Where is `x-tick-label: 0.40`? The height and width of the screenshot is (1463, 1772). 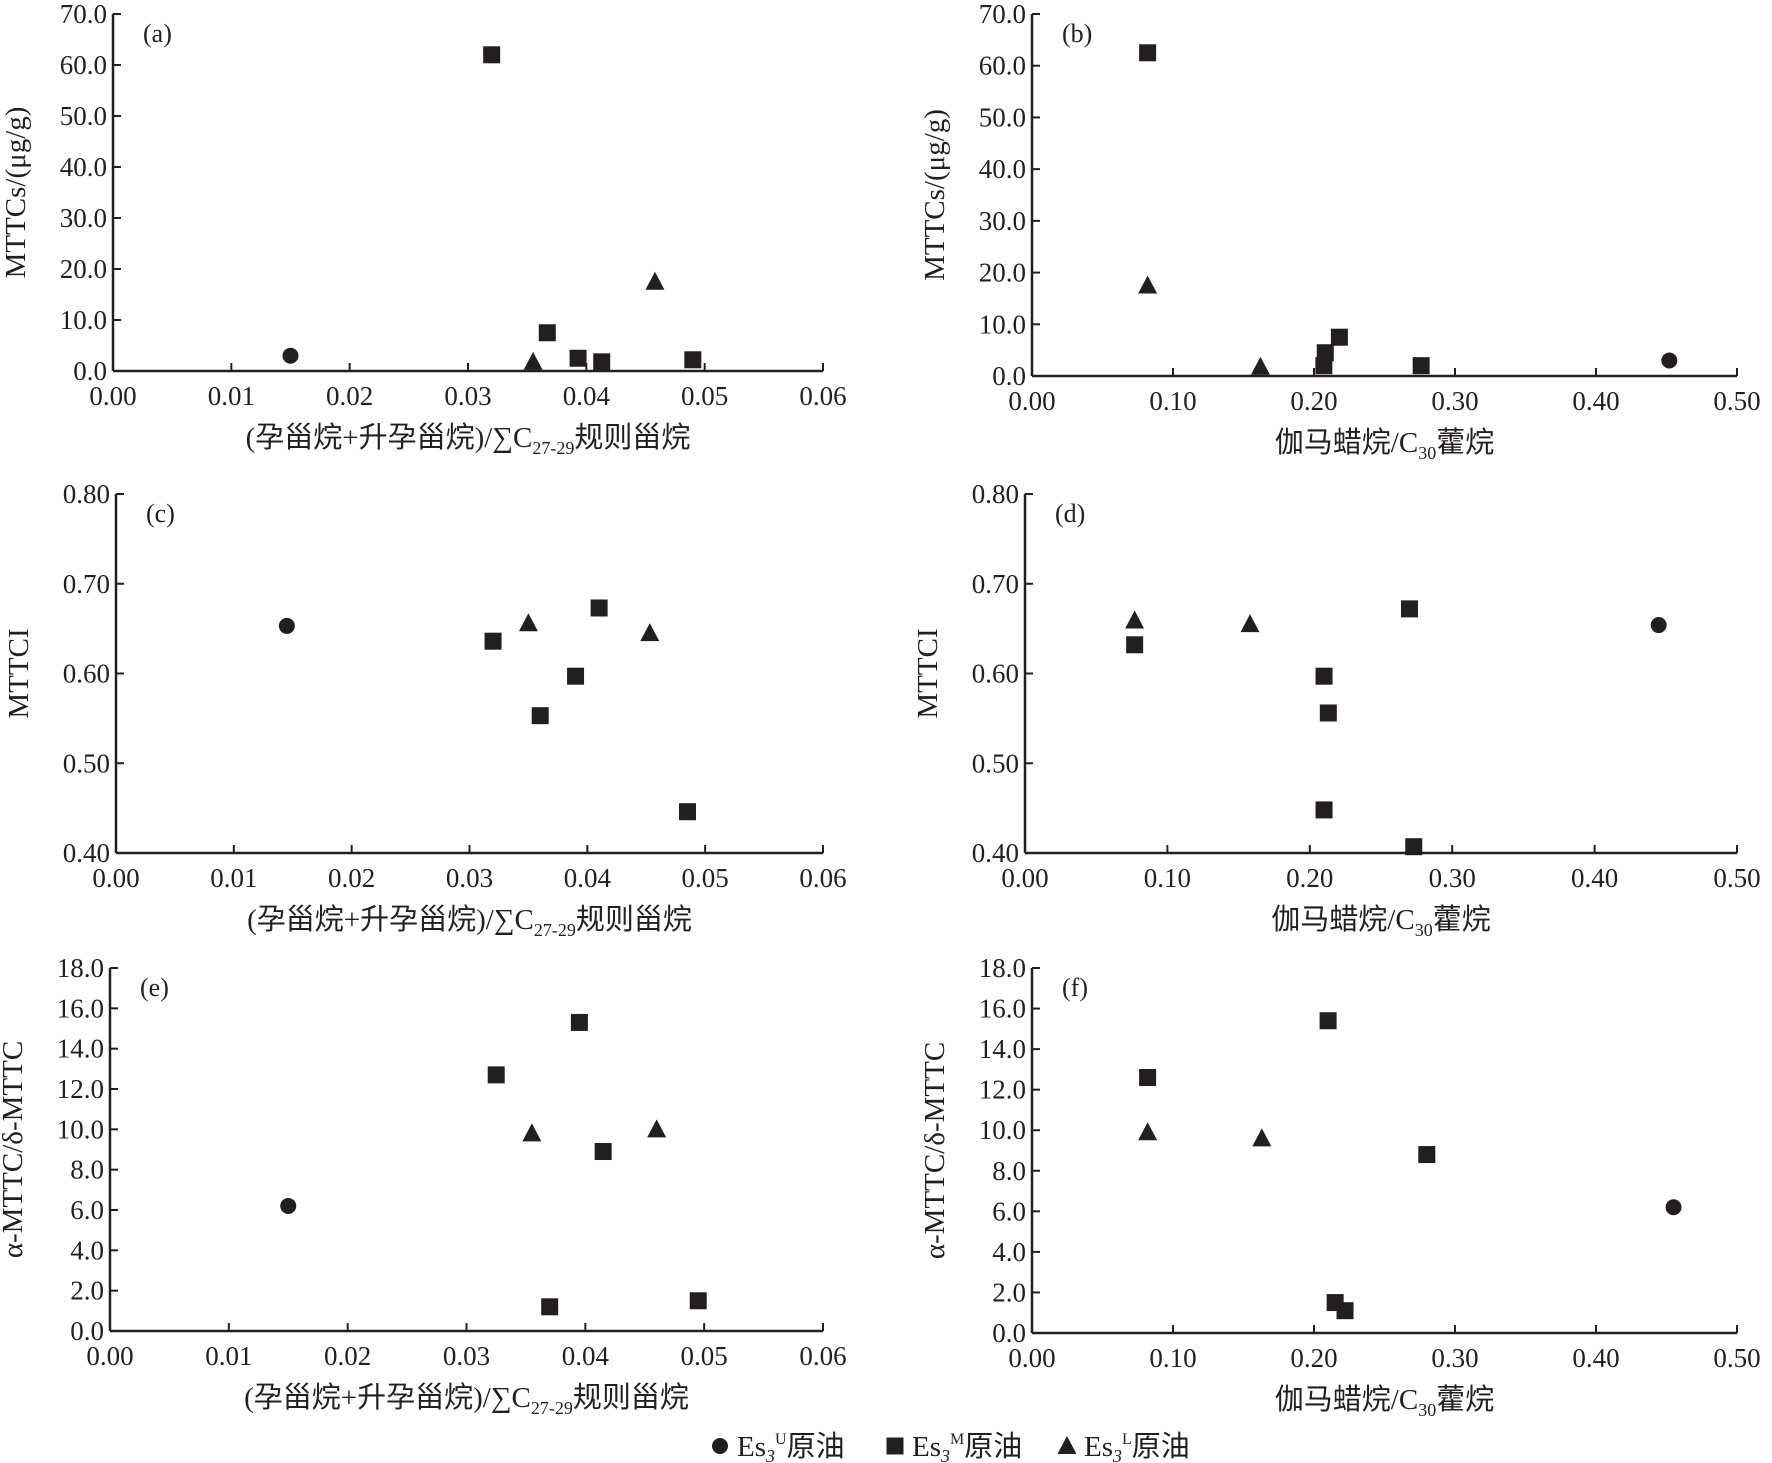
x-tick-label: 0.40 is located at coordinates (1595, 1358).